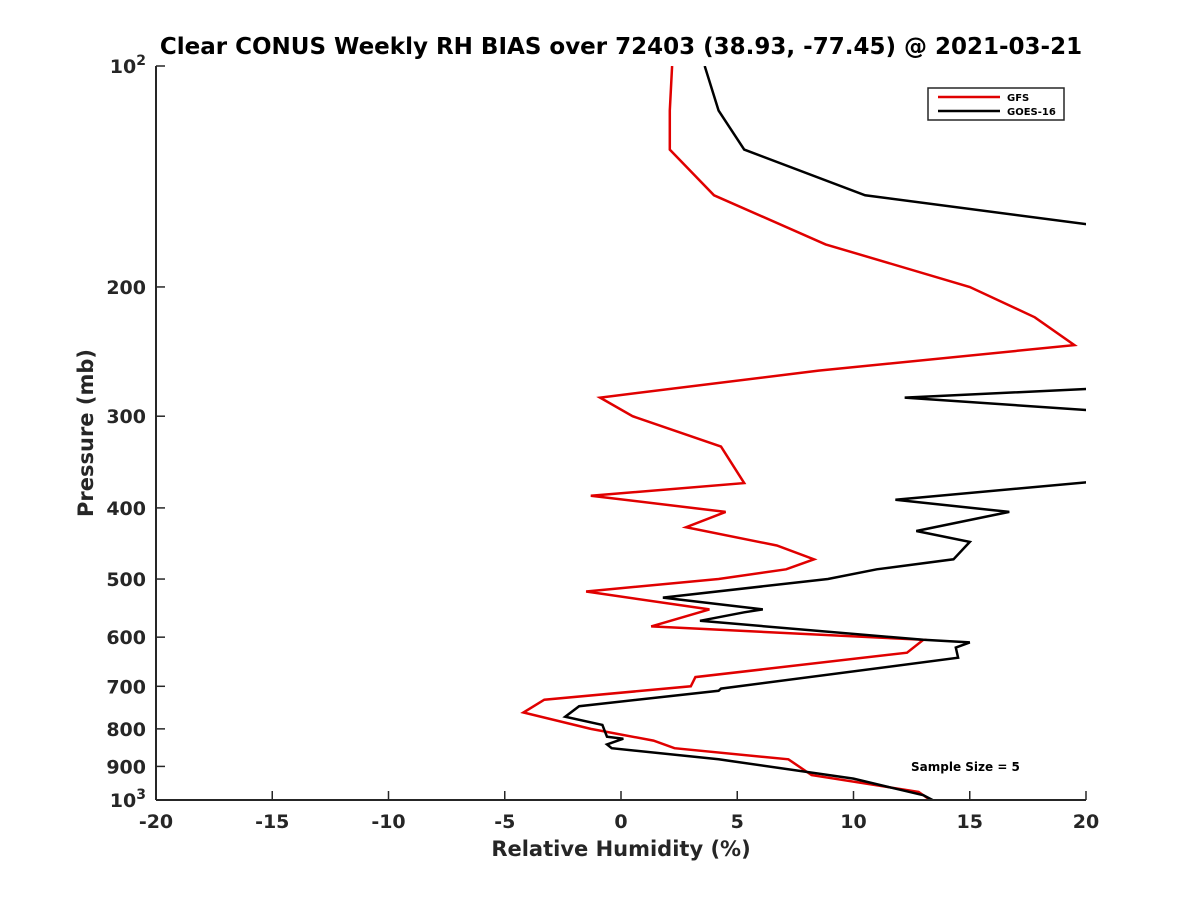 The height and width of the screenshot is (900, 1200). What do you see at coordinates (126, 288) in the screenshot?
I see `y-tick-label: 200` at bounding box center [126, 288].